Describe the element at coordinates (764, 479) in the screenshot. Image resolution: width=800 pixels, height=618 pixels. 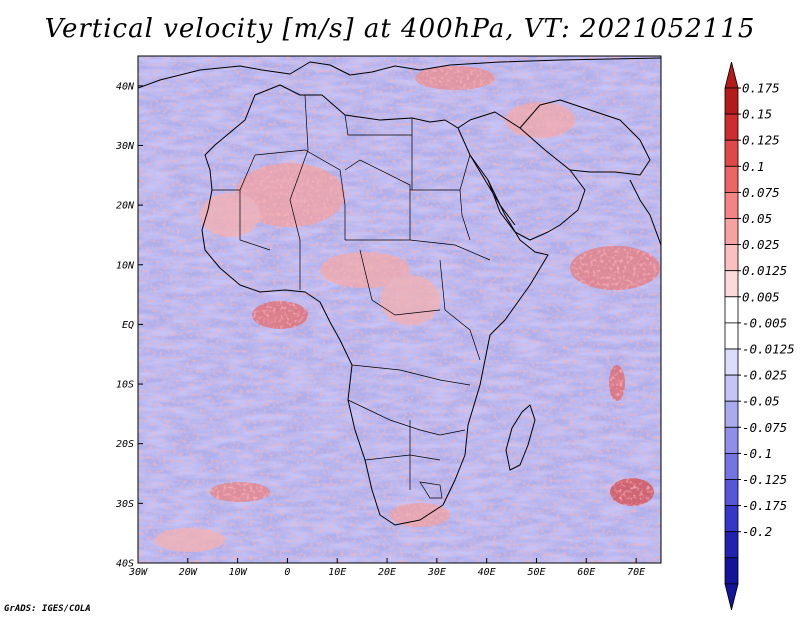
I see `colorbar-label: -0.125` at that location.